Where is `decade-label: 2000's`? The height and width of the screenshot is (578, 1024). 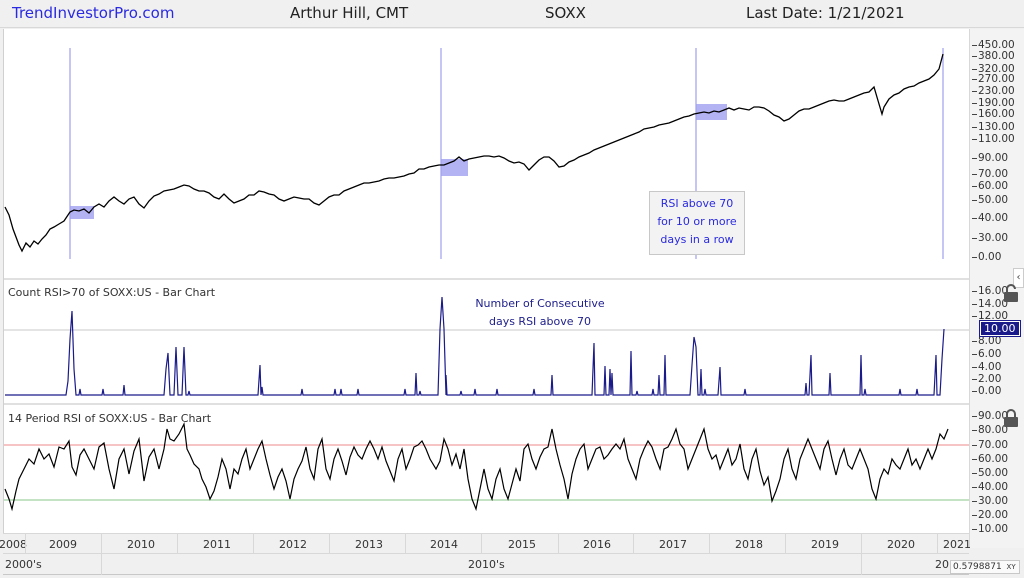 decade-label: 2000's is located at coordinates (23, 564).